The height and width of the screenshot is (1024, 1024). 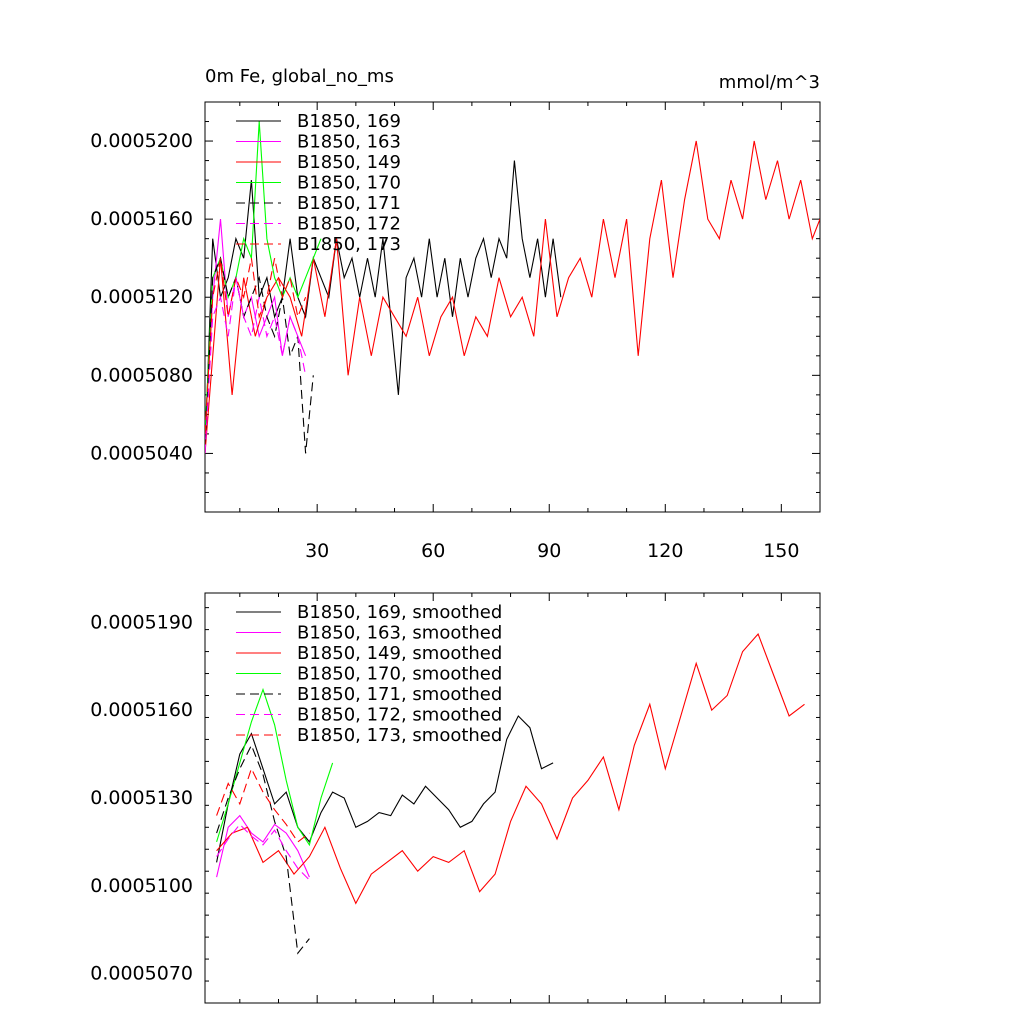 What do you see at coordinates (141, 297) in the screenshot?
I see `y-tick-label: 0.0005120` at bounding box center [141, 297].